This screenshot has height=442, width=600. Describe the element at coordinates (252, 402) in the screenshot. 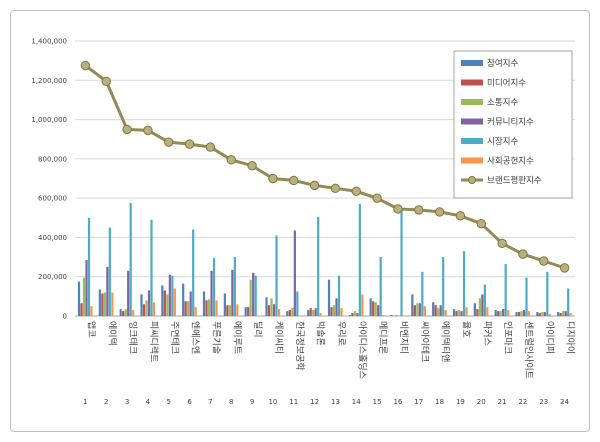

I see `category-number: 9` at that location.